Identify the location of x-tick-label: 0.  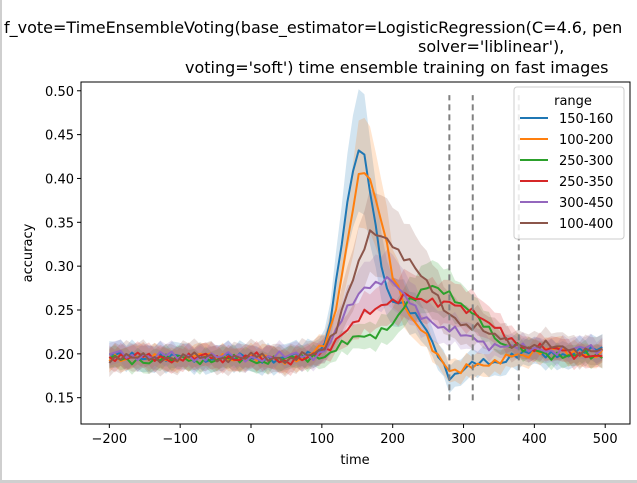
(251, 439).